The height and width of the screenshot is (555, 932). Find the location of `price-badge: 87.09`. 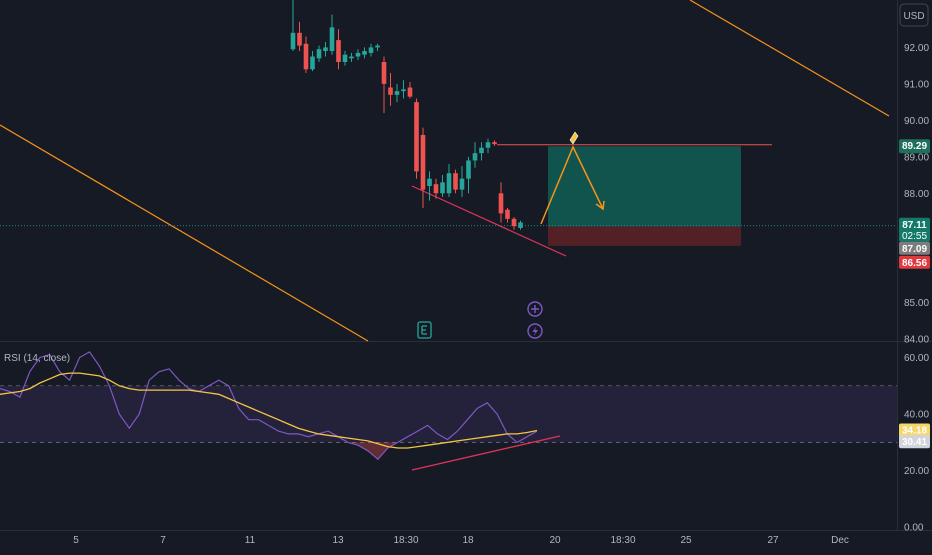

price-badge: 87.09 is located at coordinates (914, 248).